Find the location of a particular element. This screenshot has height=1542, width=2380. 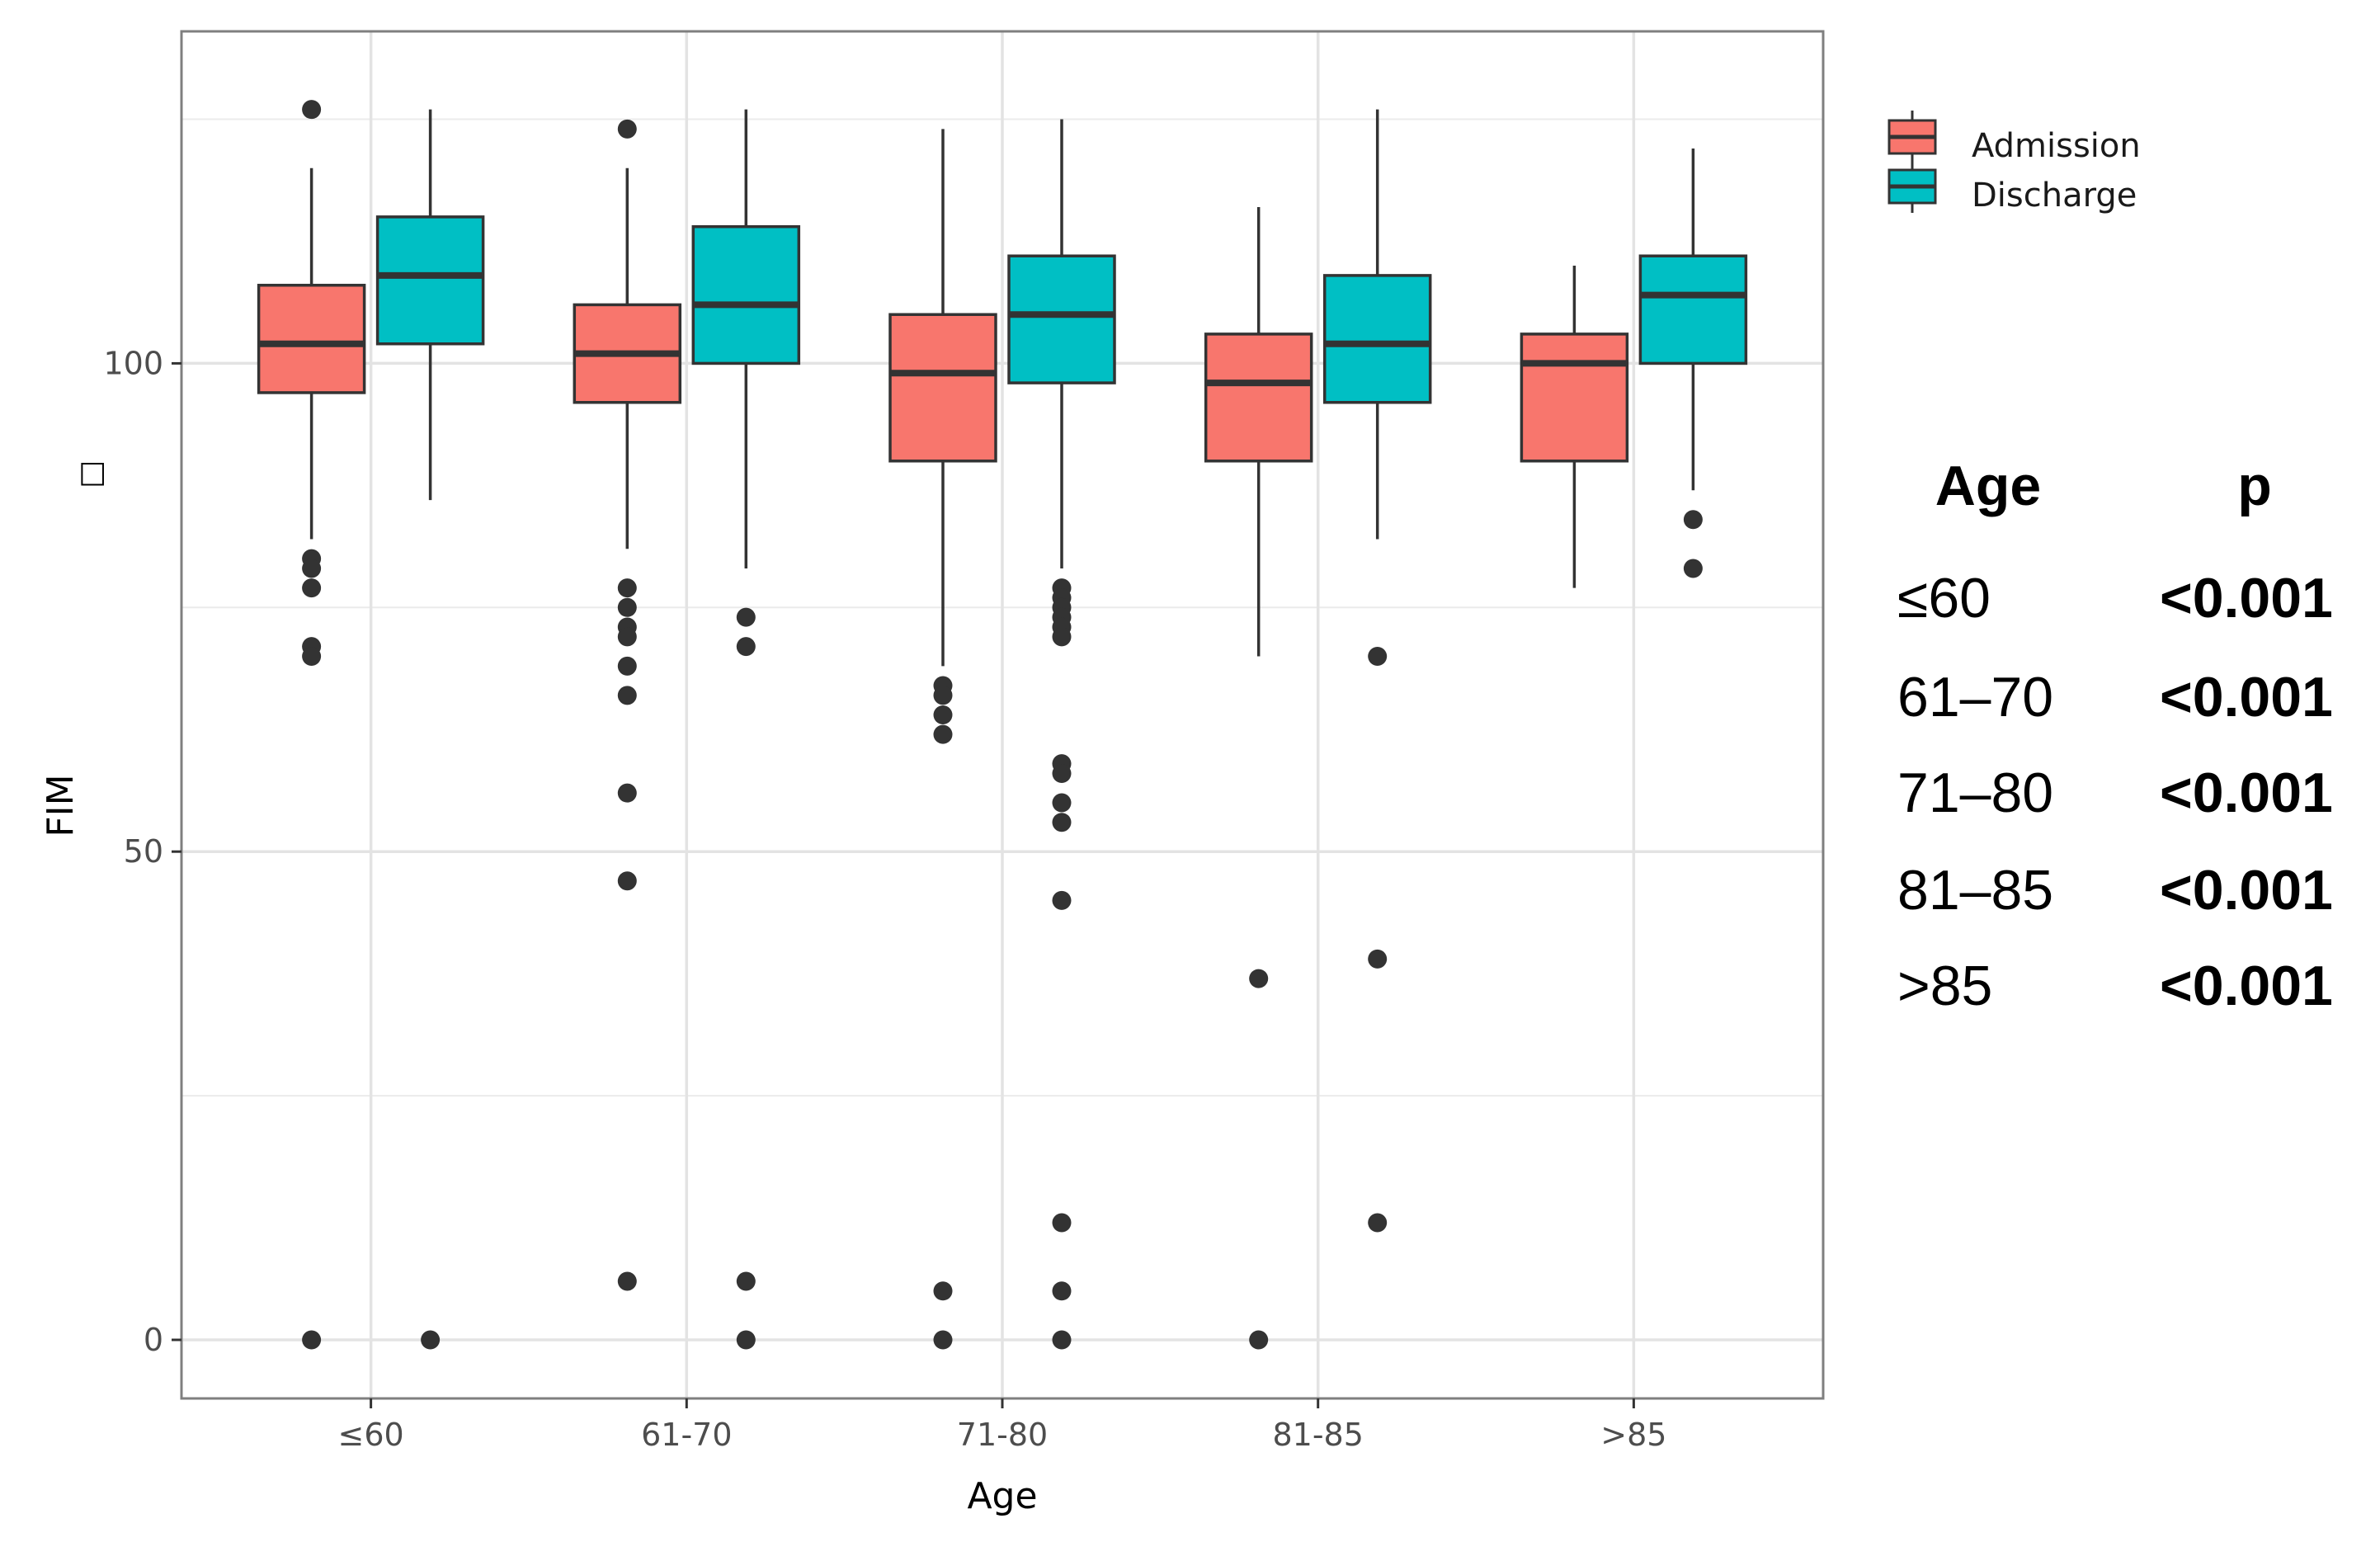

x-tick-label: >85 is located at coordinates (1633, 1435).